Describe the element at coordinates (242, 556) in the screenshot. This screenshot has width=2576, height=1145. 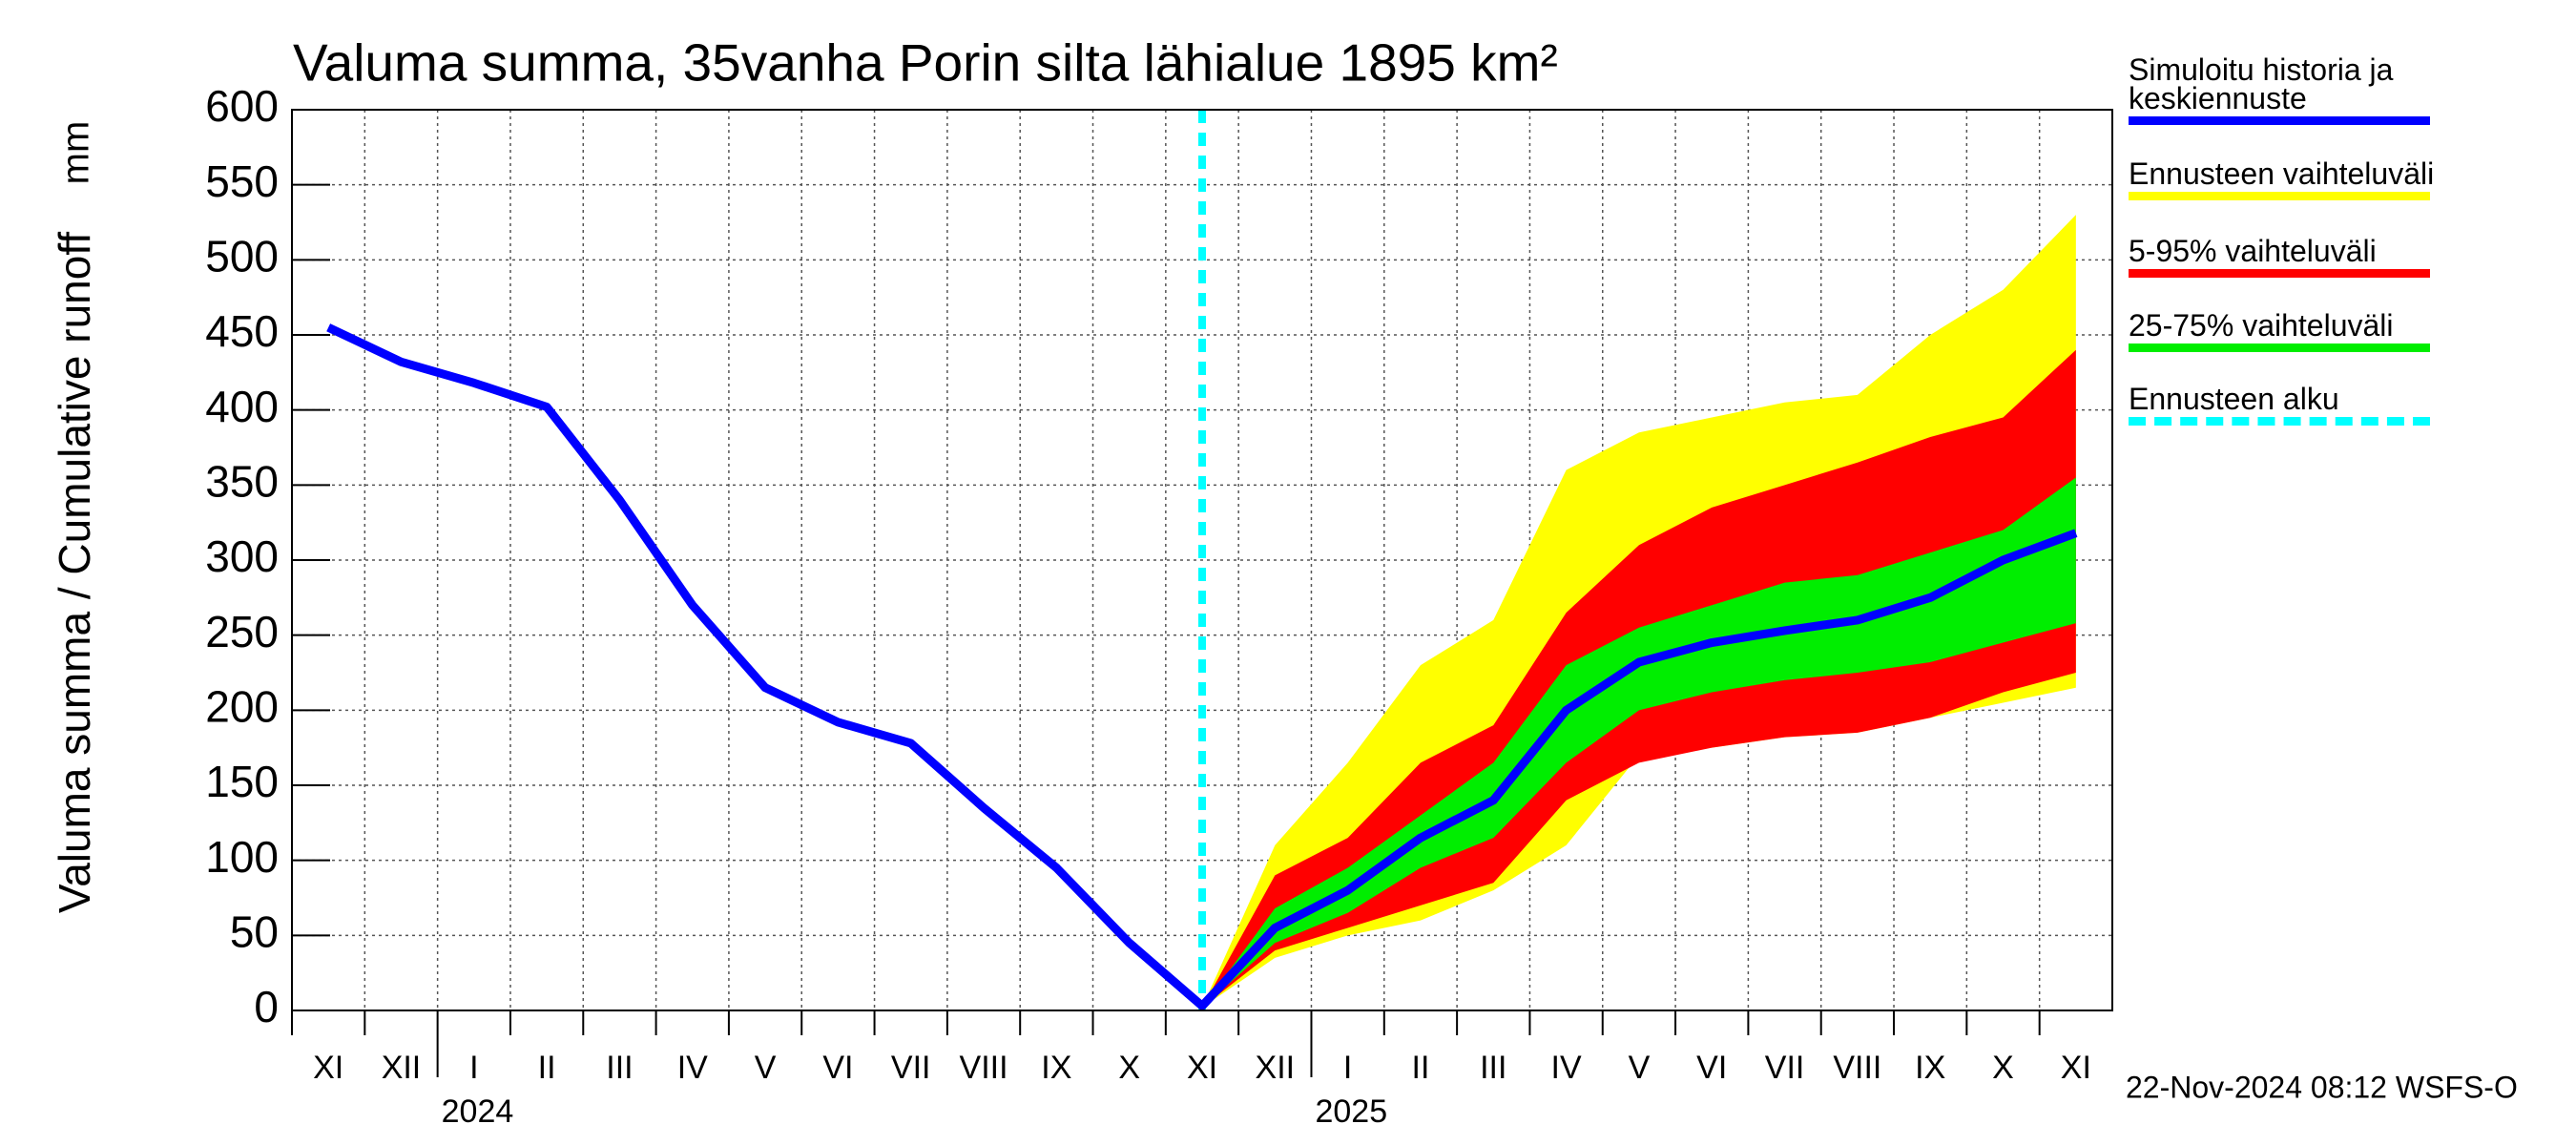
I see `y-tick-label: 300` at that location.